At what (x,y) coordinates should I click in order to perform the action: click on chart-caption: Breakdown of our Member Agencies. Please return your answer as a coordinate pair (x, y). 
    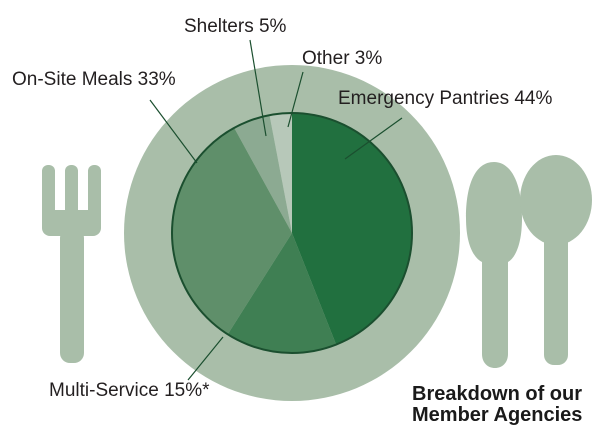
    Looking at the image, I should click on (497, 405).